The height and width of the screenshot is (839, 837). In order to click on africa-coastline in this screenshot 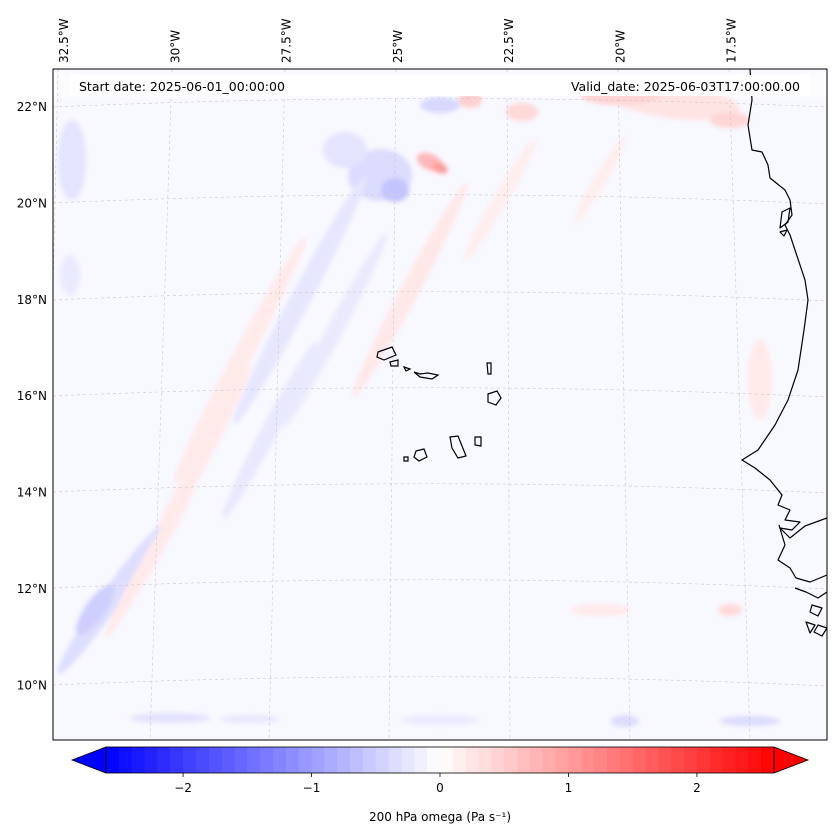, I will do `click(784, 304)`.